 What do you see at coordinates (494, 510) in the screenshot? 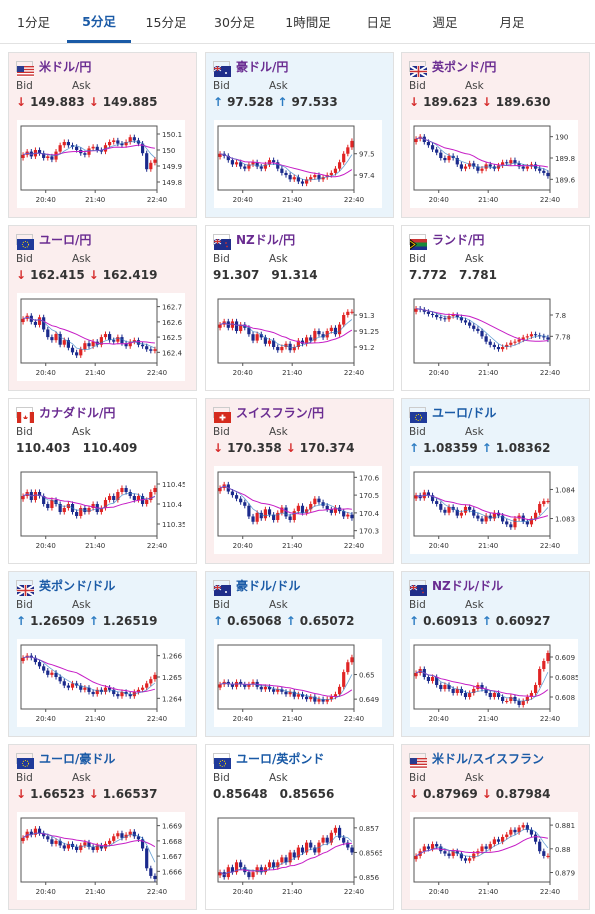
I see `candlestick-chart: 1.084 1.083 20:40 21:40 22:40` at bounding box center [494, 510].